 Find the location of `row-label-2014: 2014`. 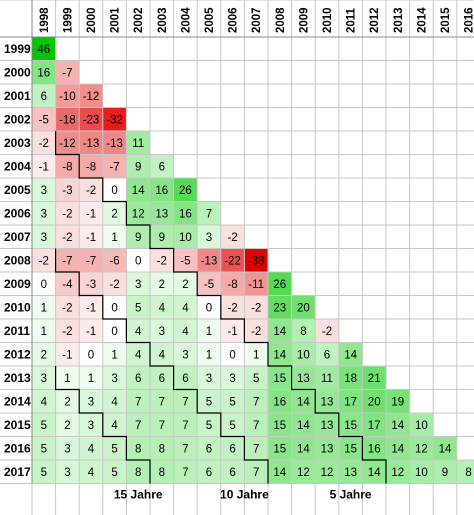

row-label-2014: 2014 is located at coordinates (17, 401).